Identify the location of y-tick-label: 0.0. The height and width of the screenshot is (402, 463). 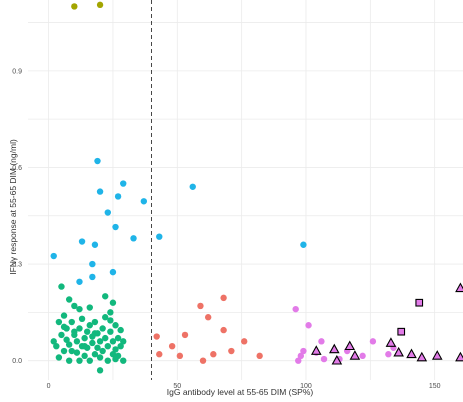
(17, 361).